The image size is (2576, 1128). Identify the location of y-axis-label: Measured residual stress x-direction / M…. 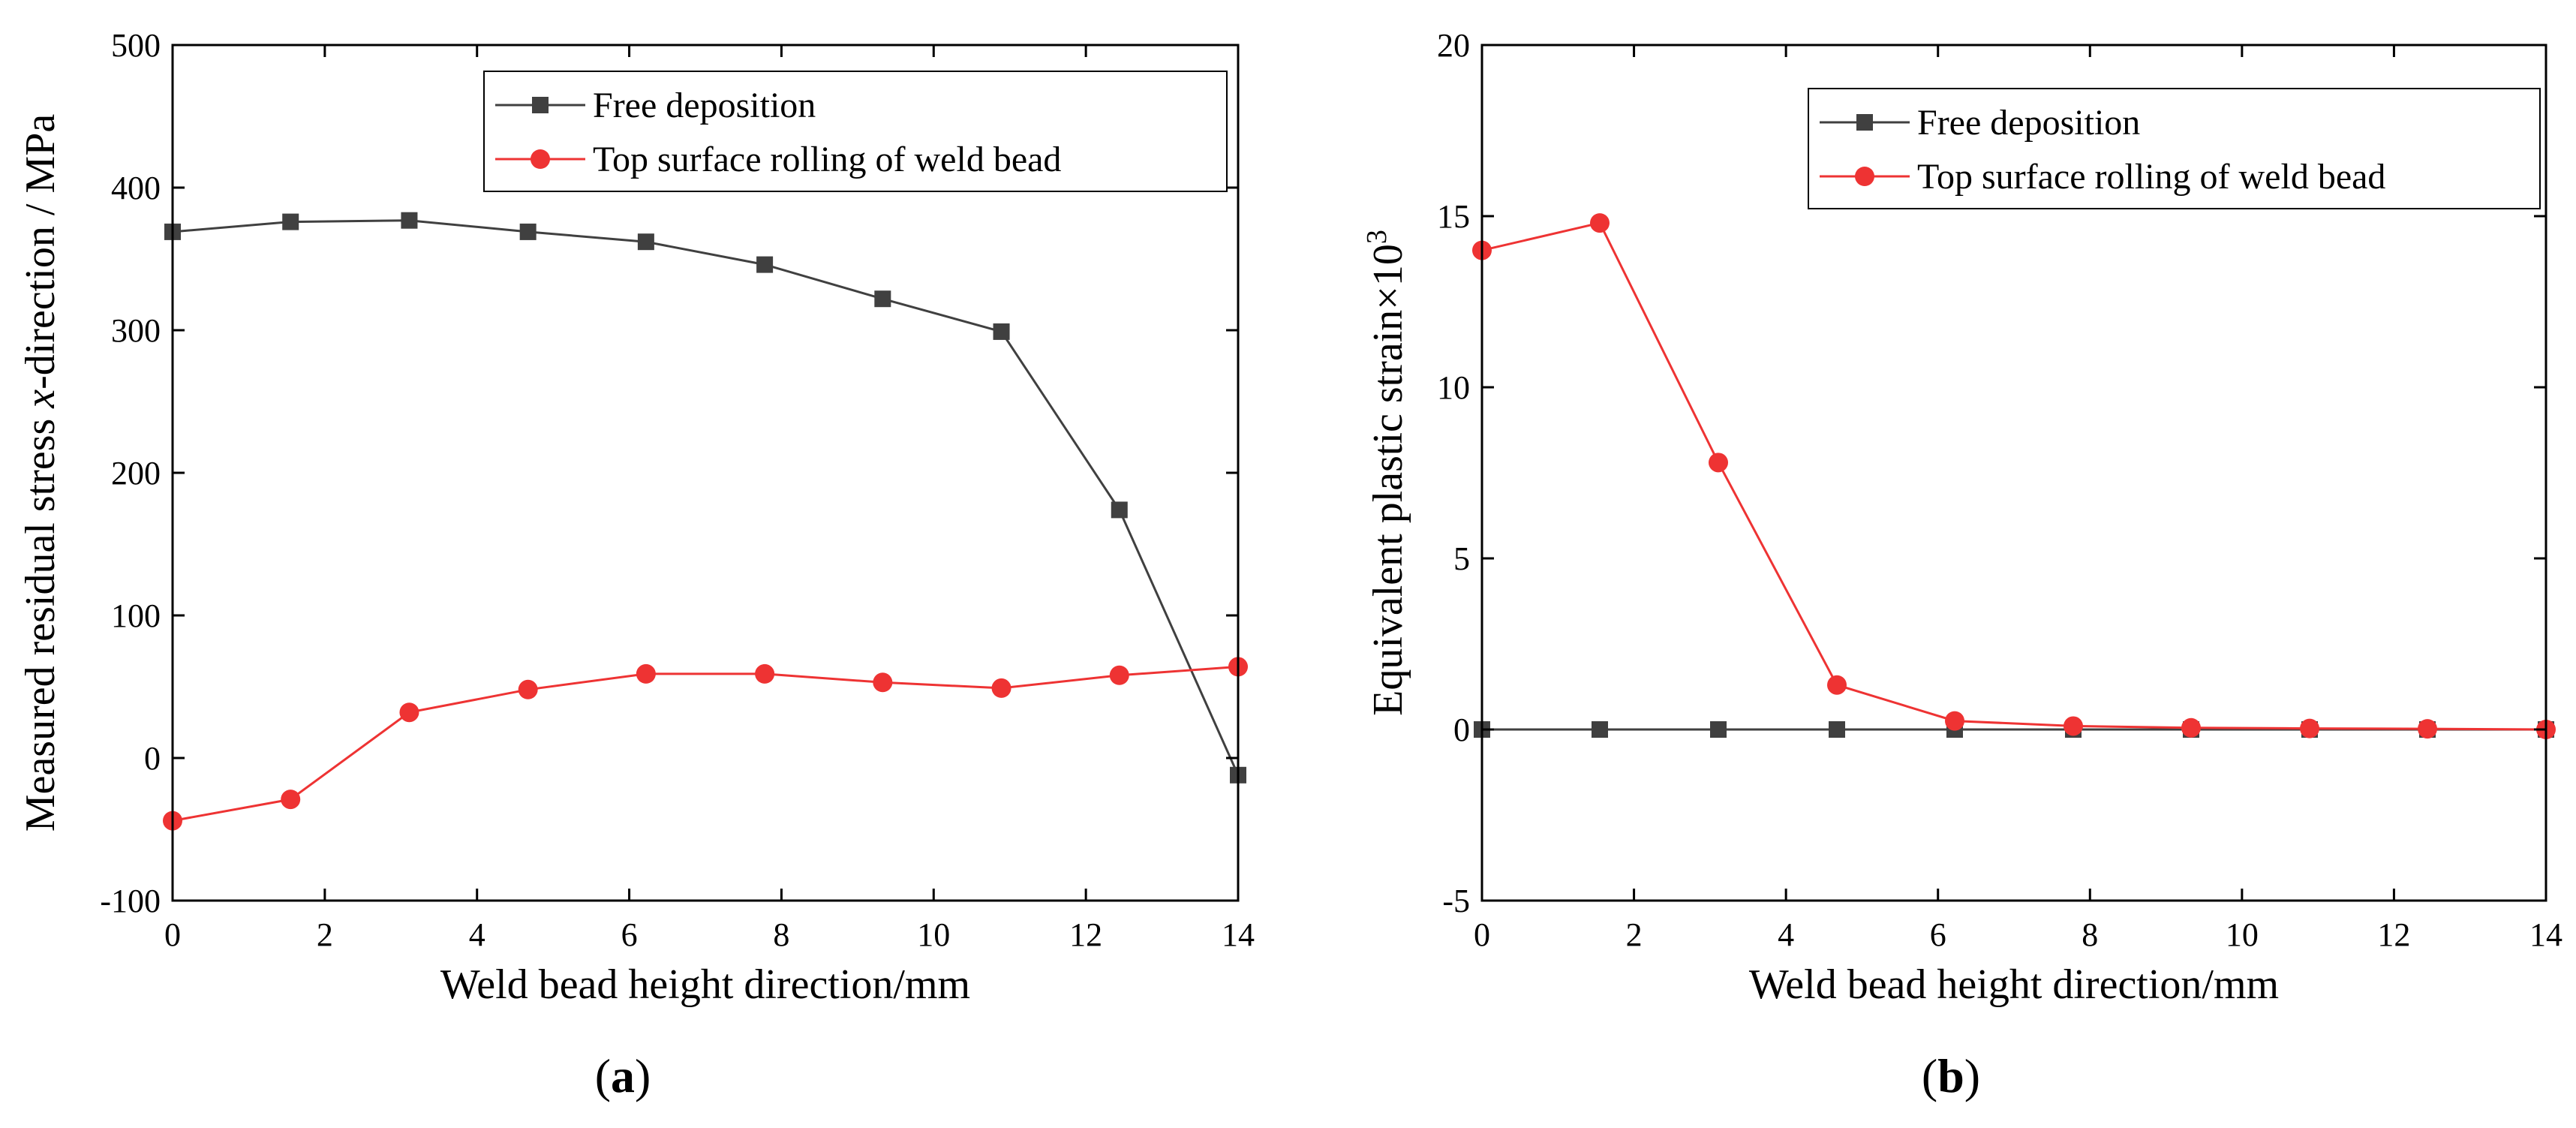
(40, 473).